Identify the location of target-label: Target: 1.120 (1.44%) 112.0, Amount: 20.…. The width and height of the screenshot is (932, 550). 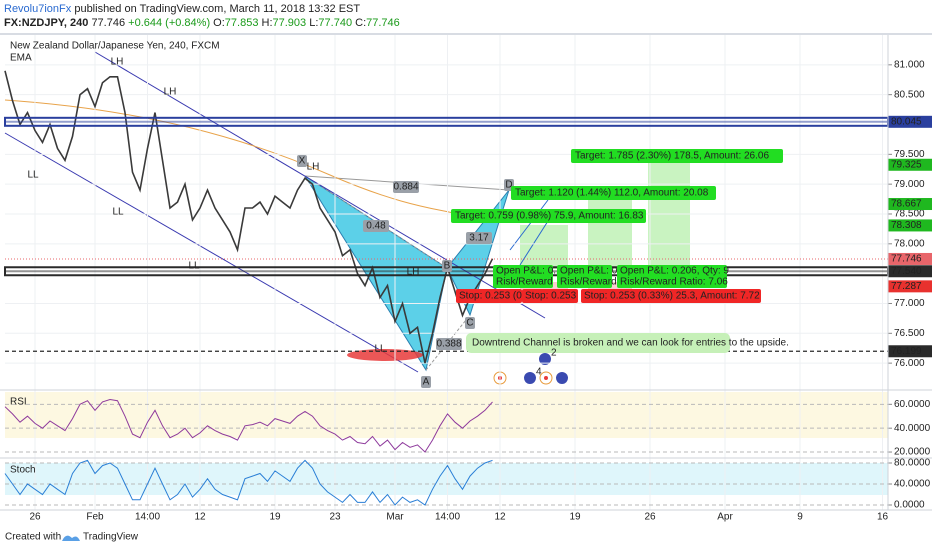
(612, 193).